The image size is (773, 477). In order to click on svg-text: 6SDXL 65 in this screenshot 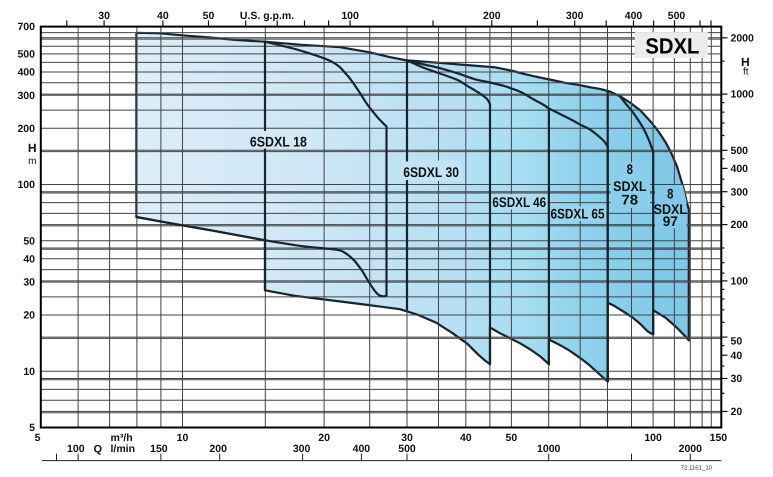, I will do `click(577, 214)`.